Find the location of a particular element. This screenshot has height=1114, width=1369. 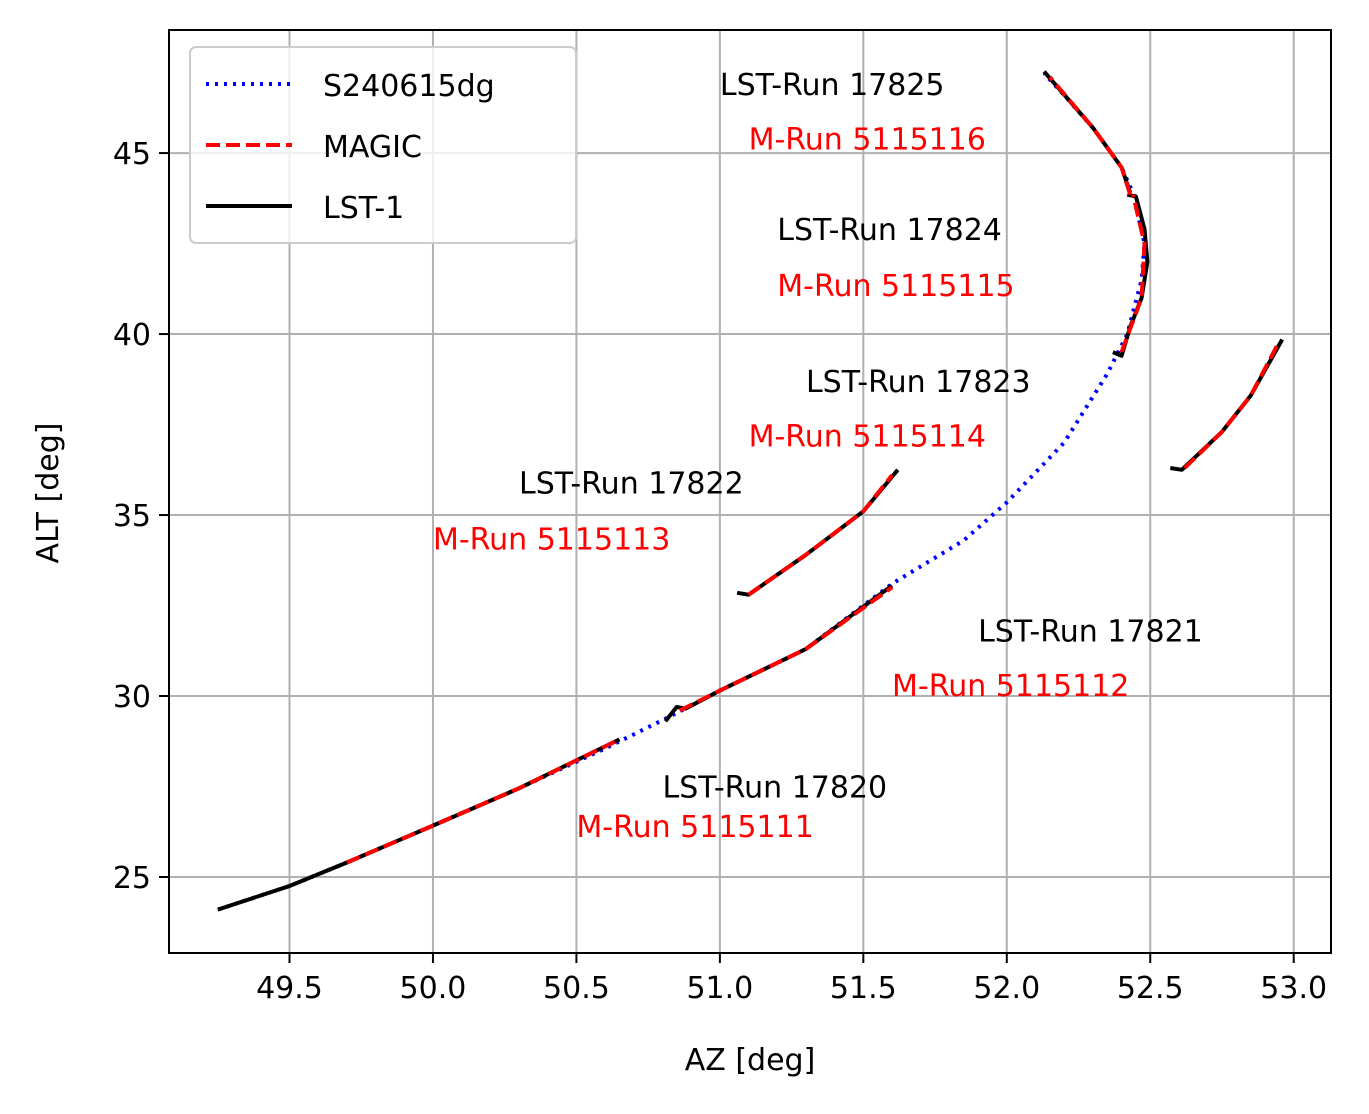

y-axis-ticks: 25 30 35 40 45 is located at coordinates (141, 516).